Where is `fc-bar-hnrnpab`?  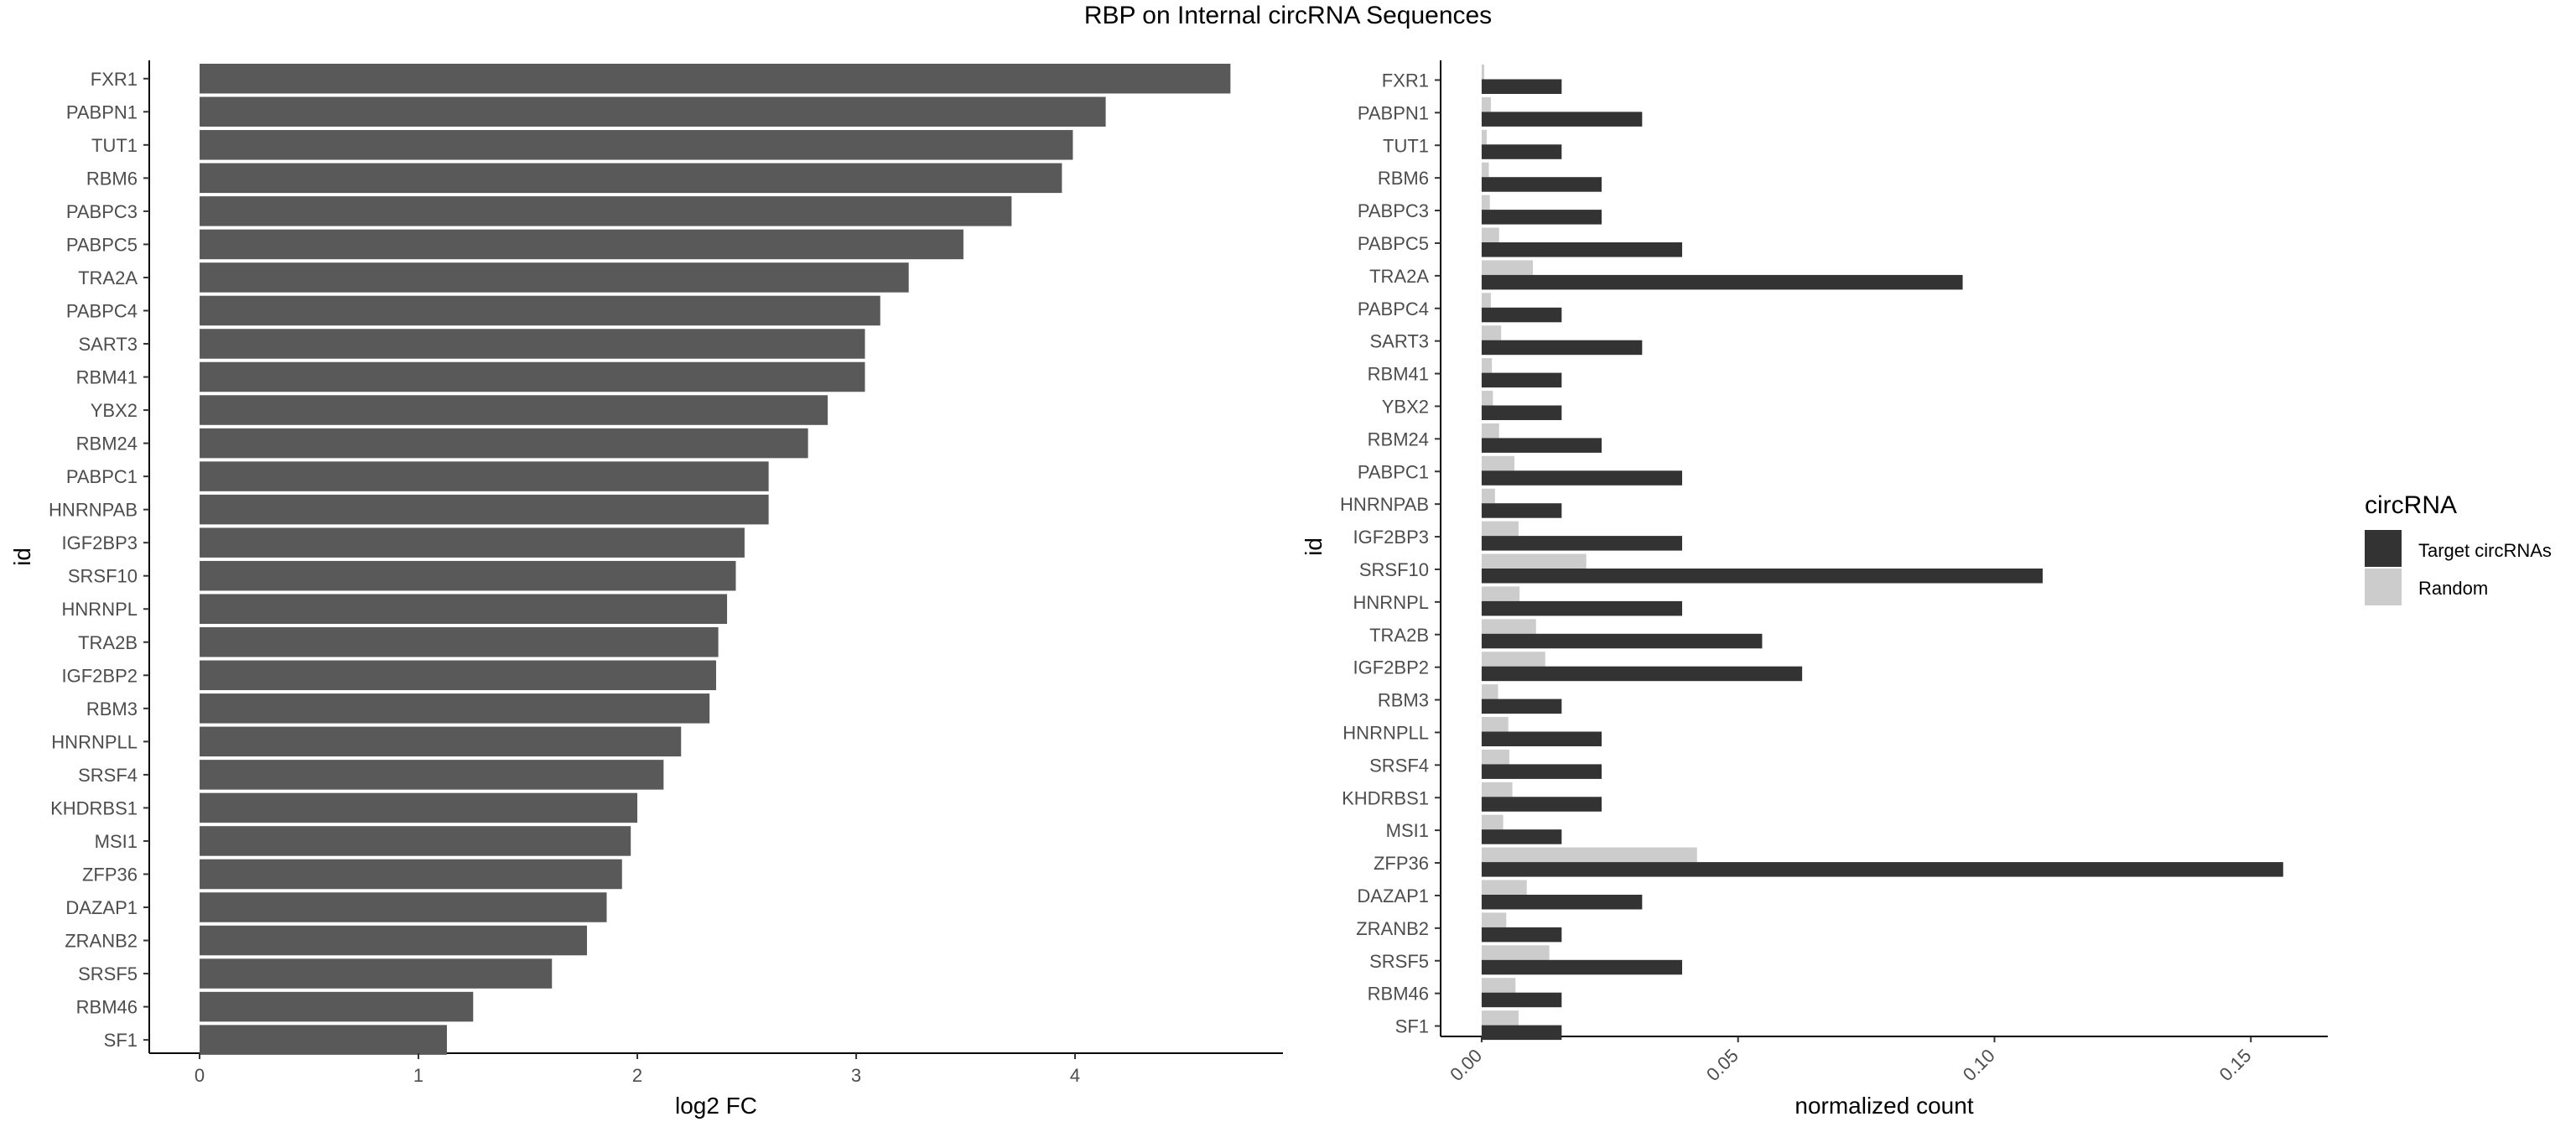 fc-bar-hnrnpab is located at coordinates (484, 509).